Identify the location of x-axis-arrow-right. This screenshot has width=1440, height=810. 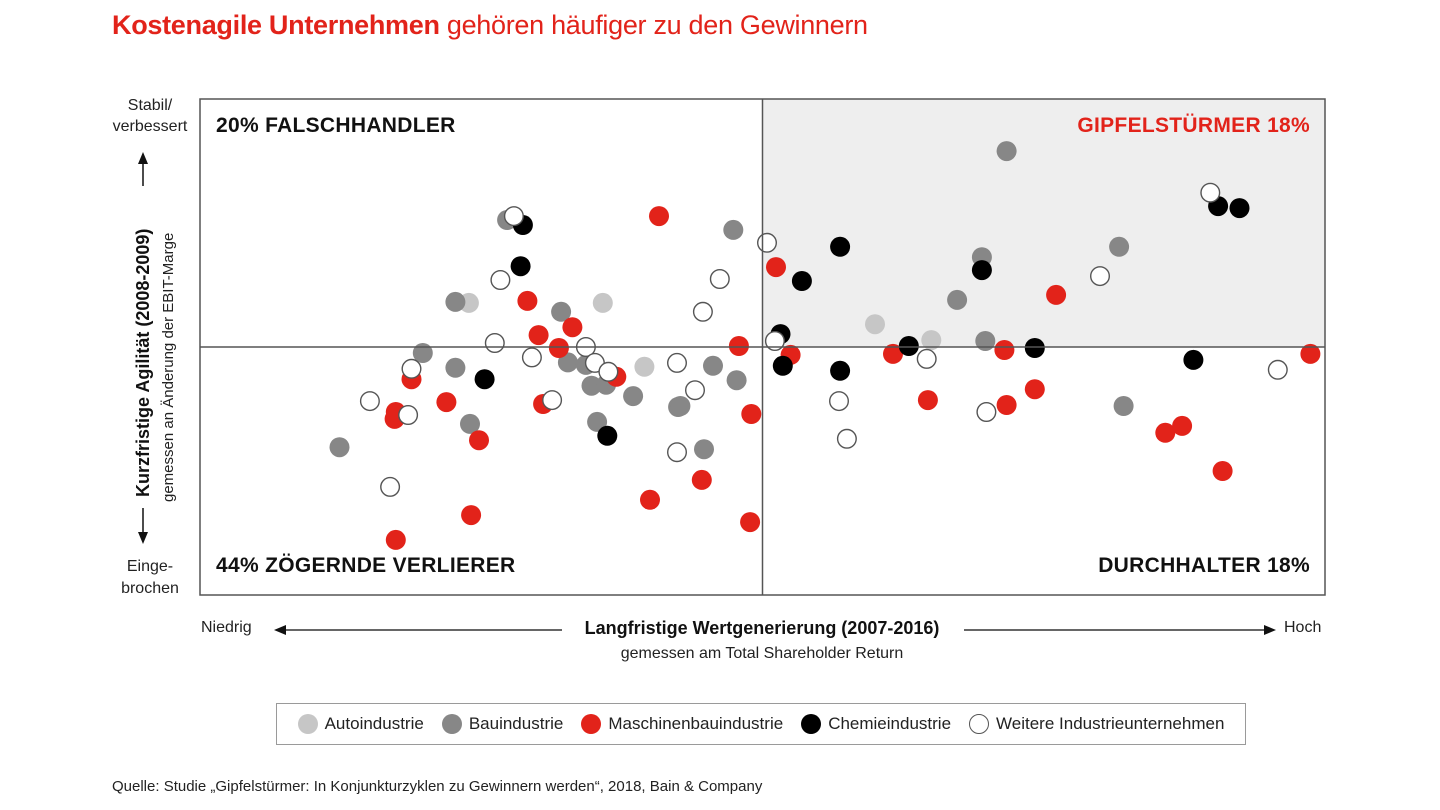
(1120, 630).